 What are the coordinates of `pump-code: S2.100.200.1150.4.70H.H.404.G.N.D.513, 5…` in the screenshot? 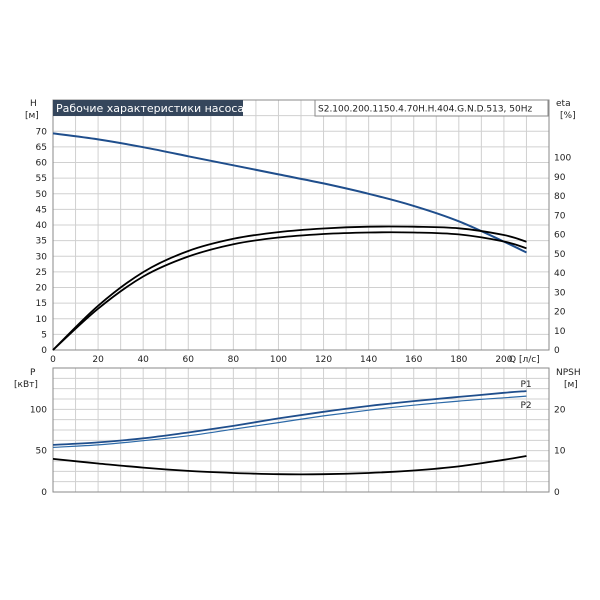 It's located at (425, 110).